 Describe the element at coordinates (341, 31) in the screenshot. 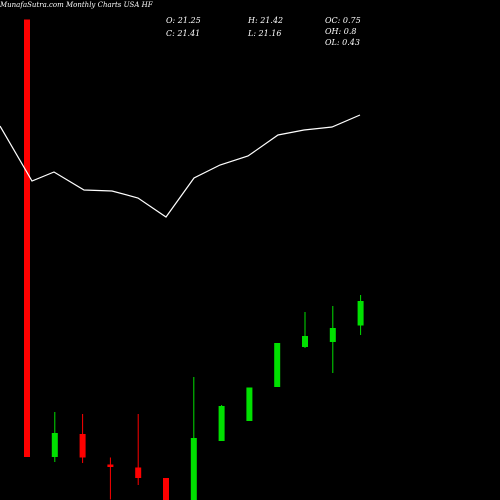

I see `oh-label: OH: 0.8` at that location.